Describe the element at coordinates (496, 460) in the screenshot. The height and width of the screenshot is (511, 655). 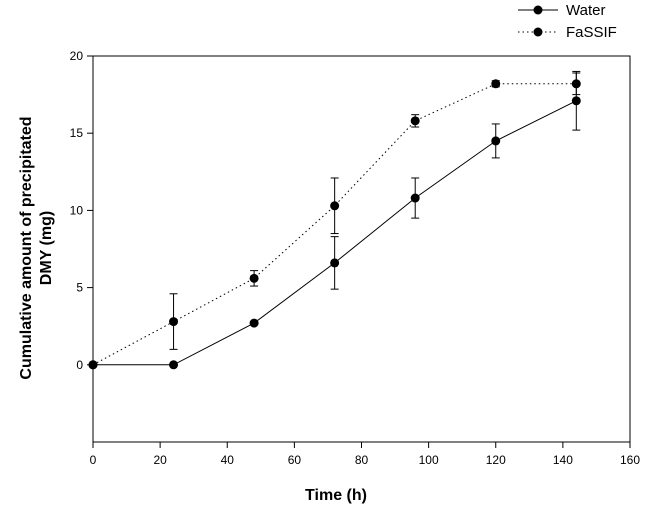
I see `x-tick-label: 120` at that location.